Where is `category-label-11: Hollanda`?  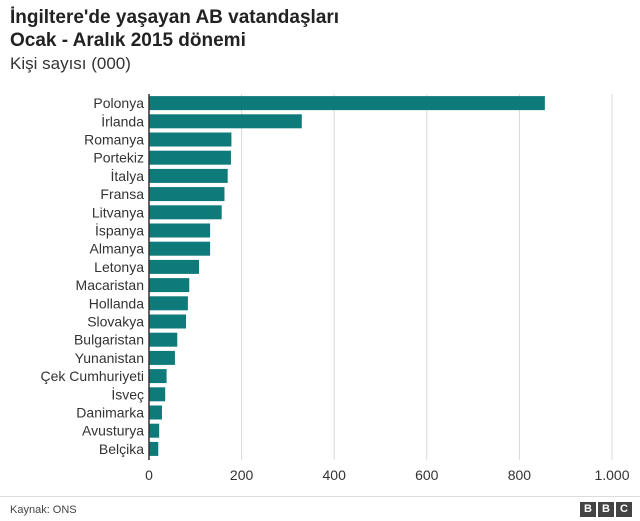
category-label-11: Hollanda is located at coordinates (116, 303).